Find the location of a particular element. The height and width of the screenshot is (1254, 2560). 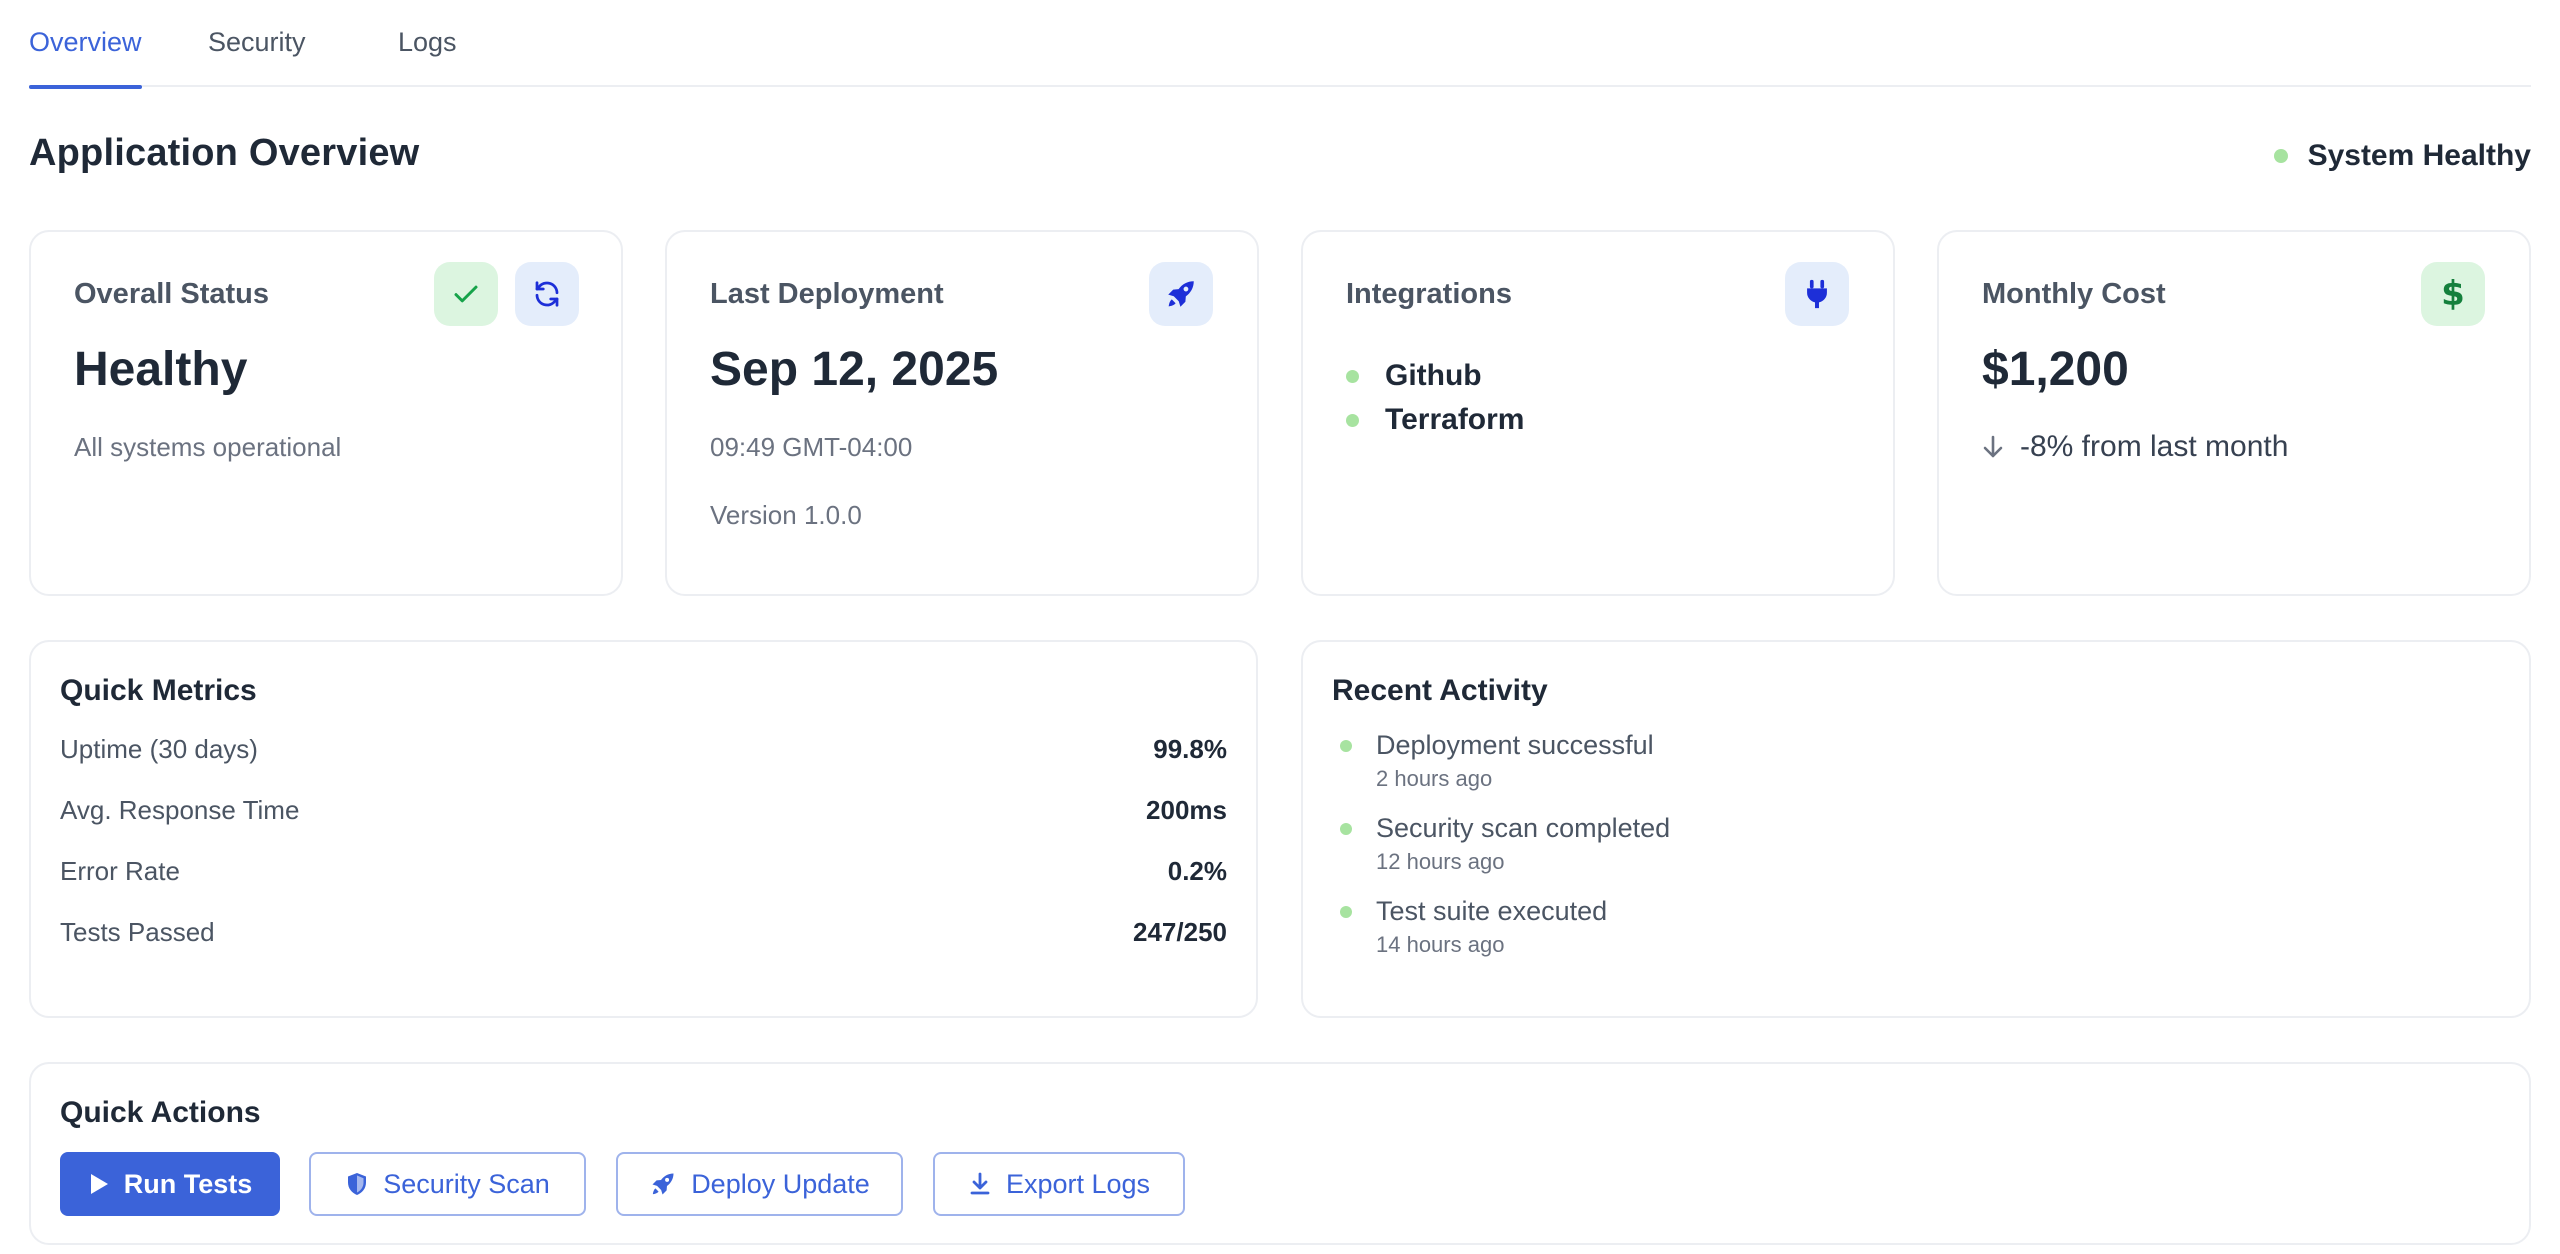

arrow-down-icon is located at coordinates (1993, 446).